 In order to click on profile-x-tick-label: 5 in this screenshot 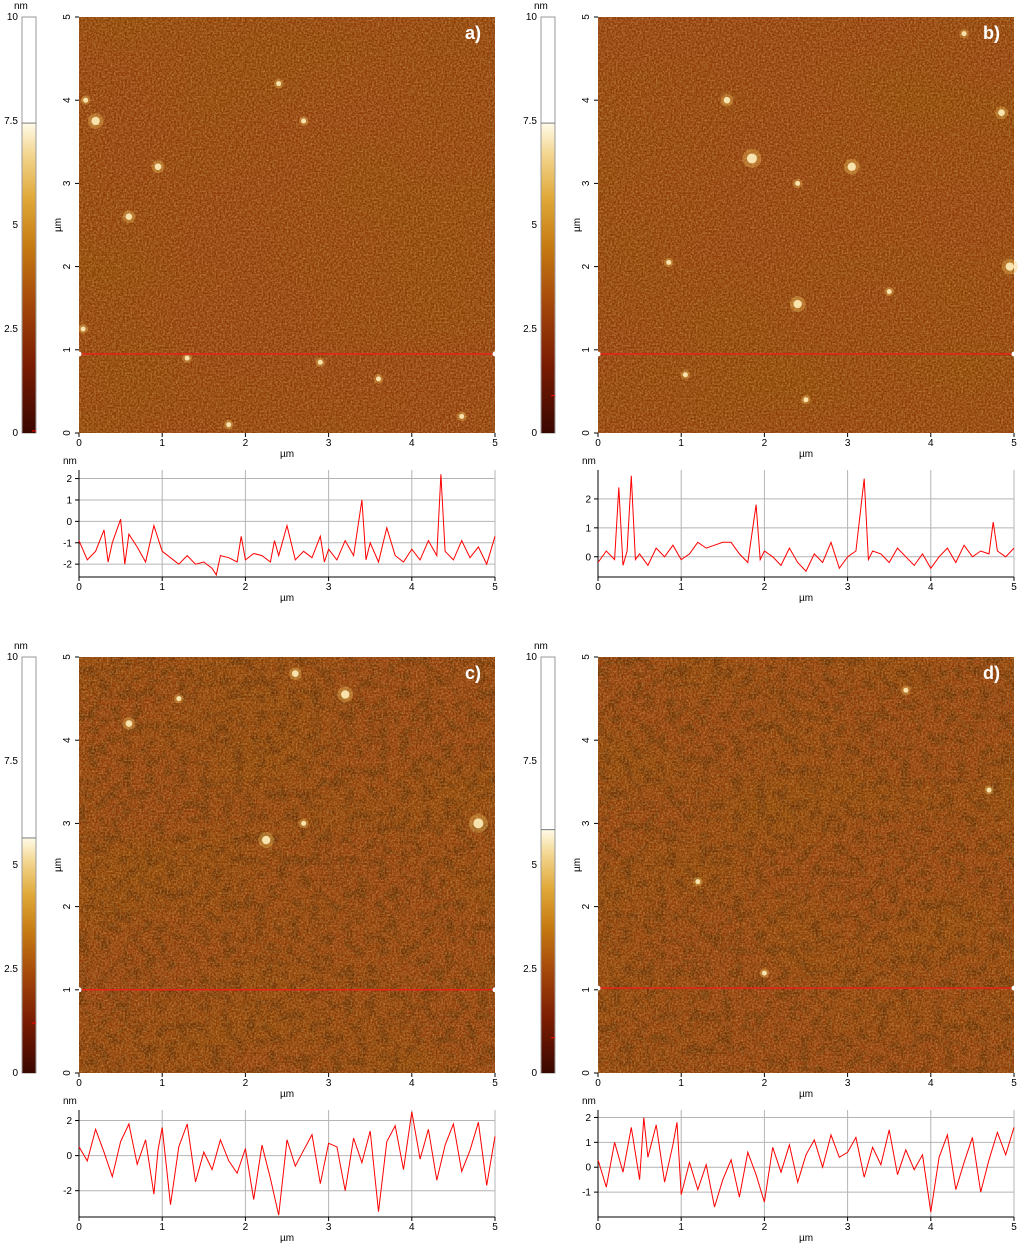, I will do `click(1014, 587)`.